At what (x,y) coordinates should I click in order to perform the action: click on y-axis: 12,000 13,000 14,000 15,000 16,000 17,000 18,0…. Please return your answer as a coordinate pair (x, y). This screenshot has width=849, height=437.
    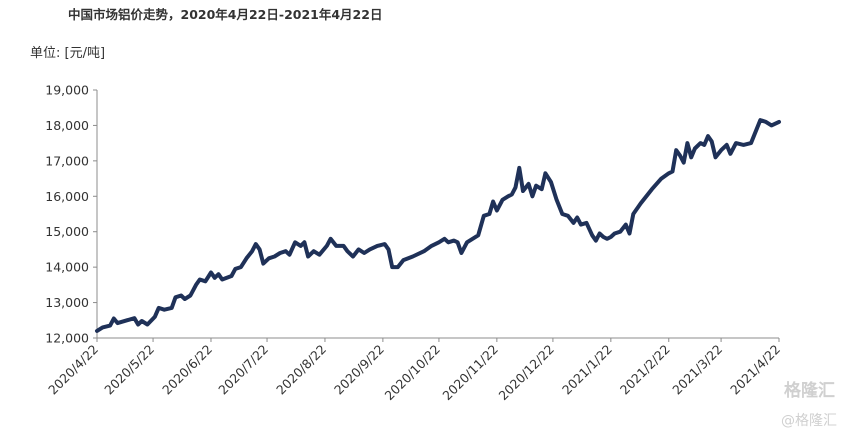
    Looking at the image, I should click on (71, 214).